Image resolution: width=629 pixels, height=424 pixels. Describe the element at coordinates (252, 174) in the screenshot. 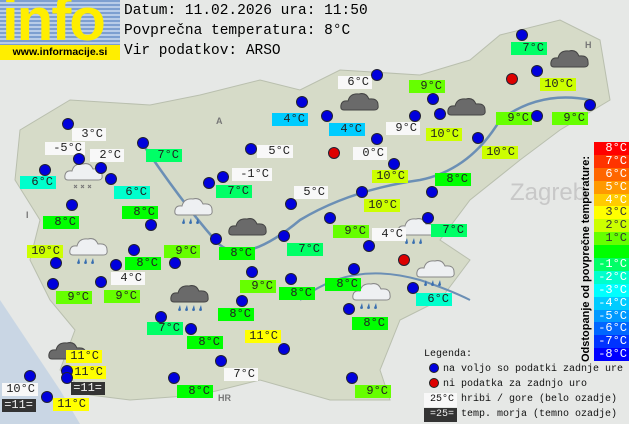

I see `temperature-label: -1°C` at that location.